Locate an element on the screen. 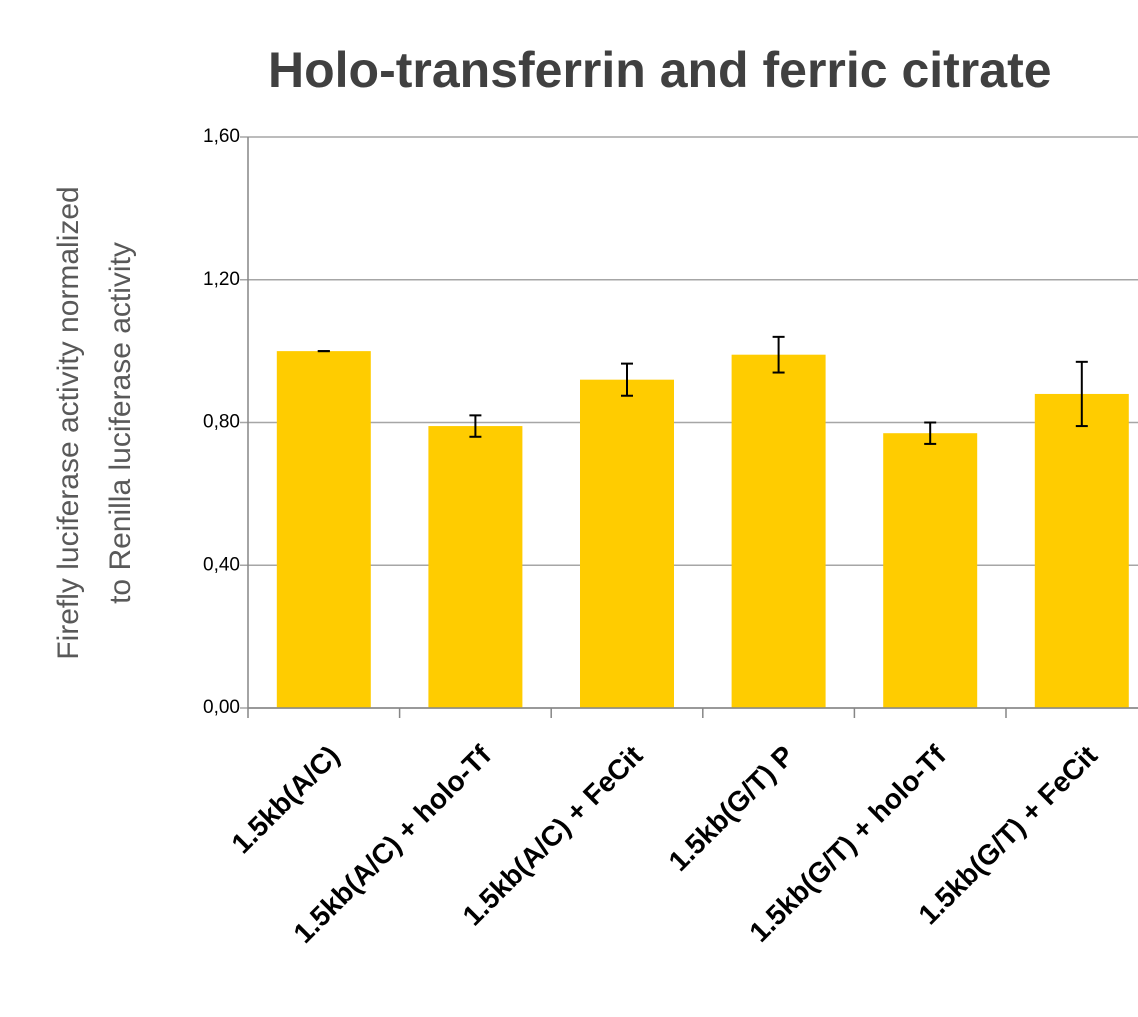 The height and width of the screenshot is (1017, 1138). x-tick-label: 1.5kb(G/T) P is located at coordinates (731, 808).